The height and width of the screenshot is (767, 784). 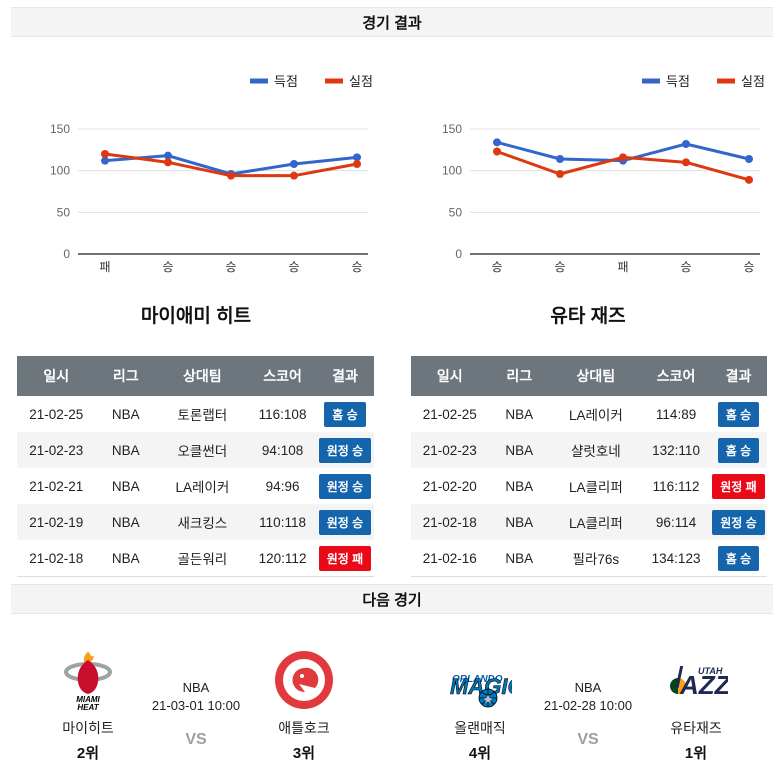 What do you see at coordinates (304, 728) in the screenshot?
I see `team-name: 애틀호크` at bounding box center [304, 728].